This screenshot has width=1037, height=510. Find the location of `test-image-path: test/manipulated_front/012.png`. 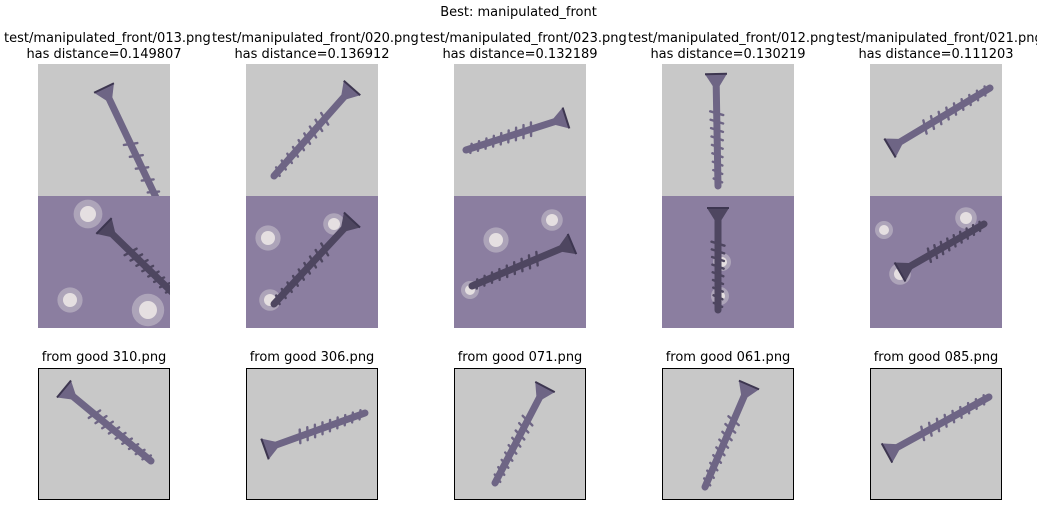

test-image-path: test/manipulated_front/012.png is located at coordinates (731, 38).